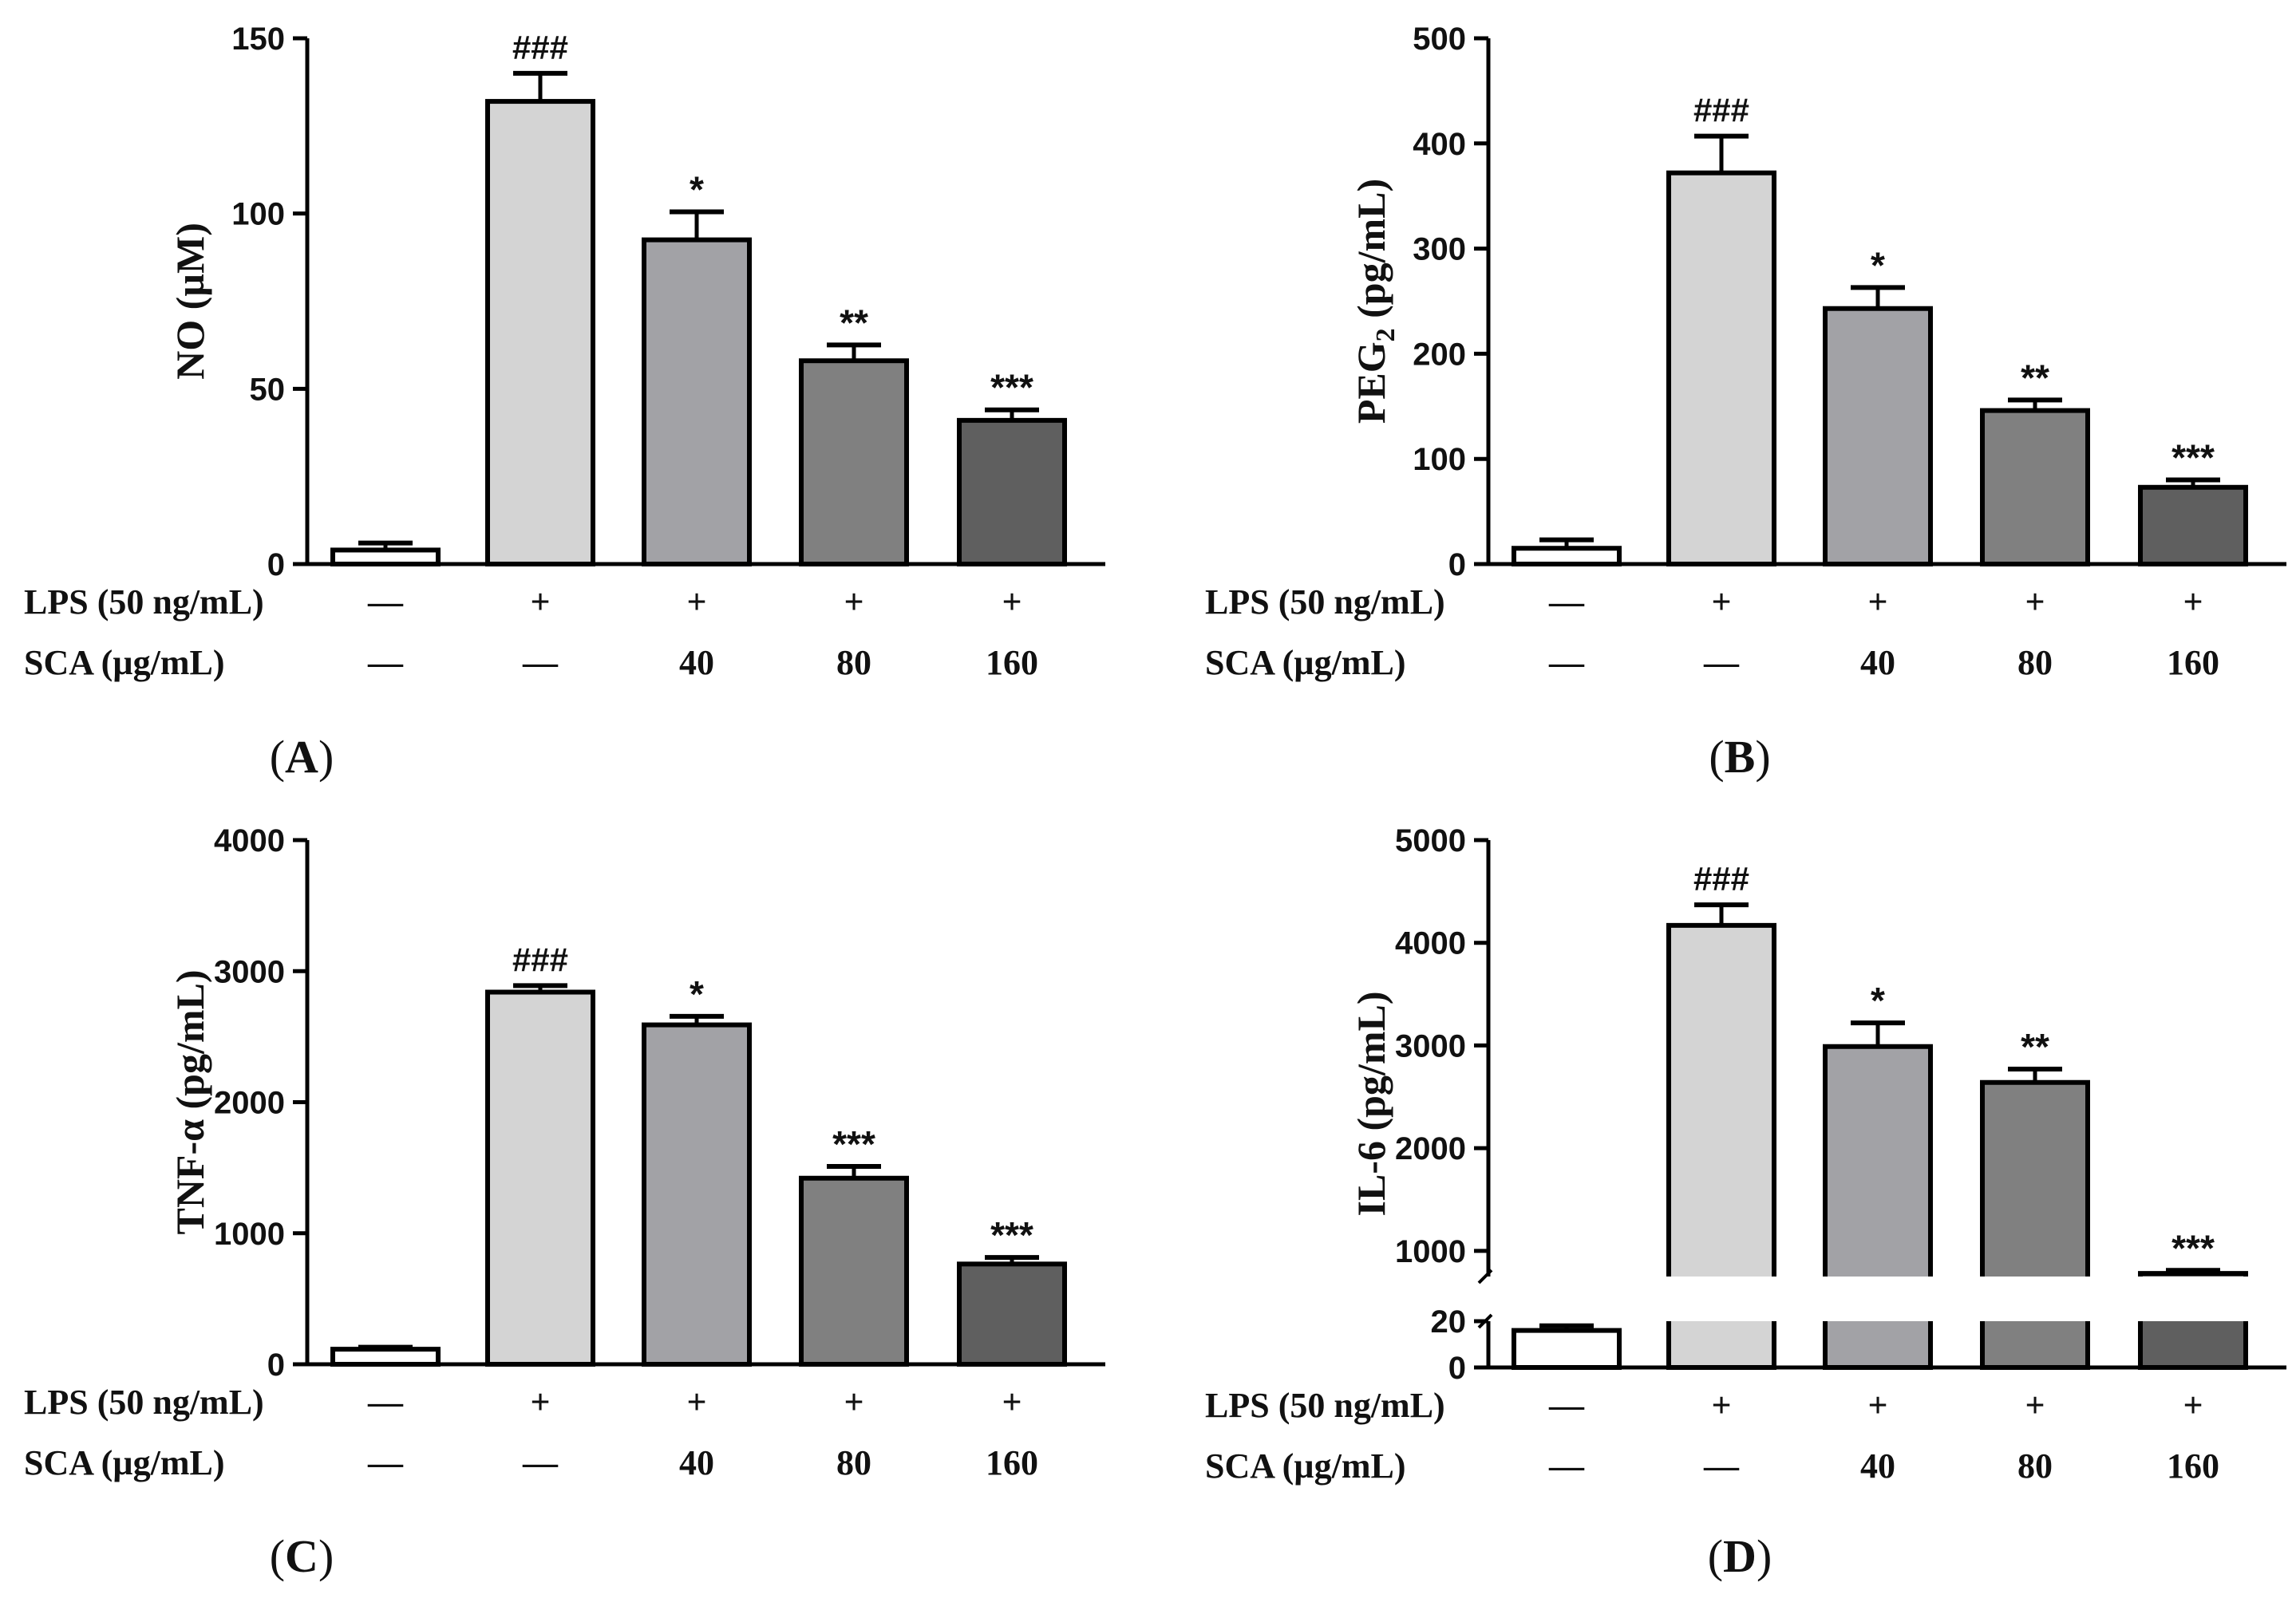 The image size is (2296, 1610). What do you see at coordinates (1449, 1322) in the screenshot?
I see `y-tick-label: 20` at bounding box center [1449, 1322].